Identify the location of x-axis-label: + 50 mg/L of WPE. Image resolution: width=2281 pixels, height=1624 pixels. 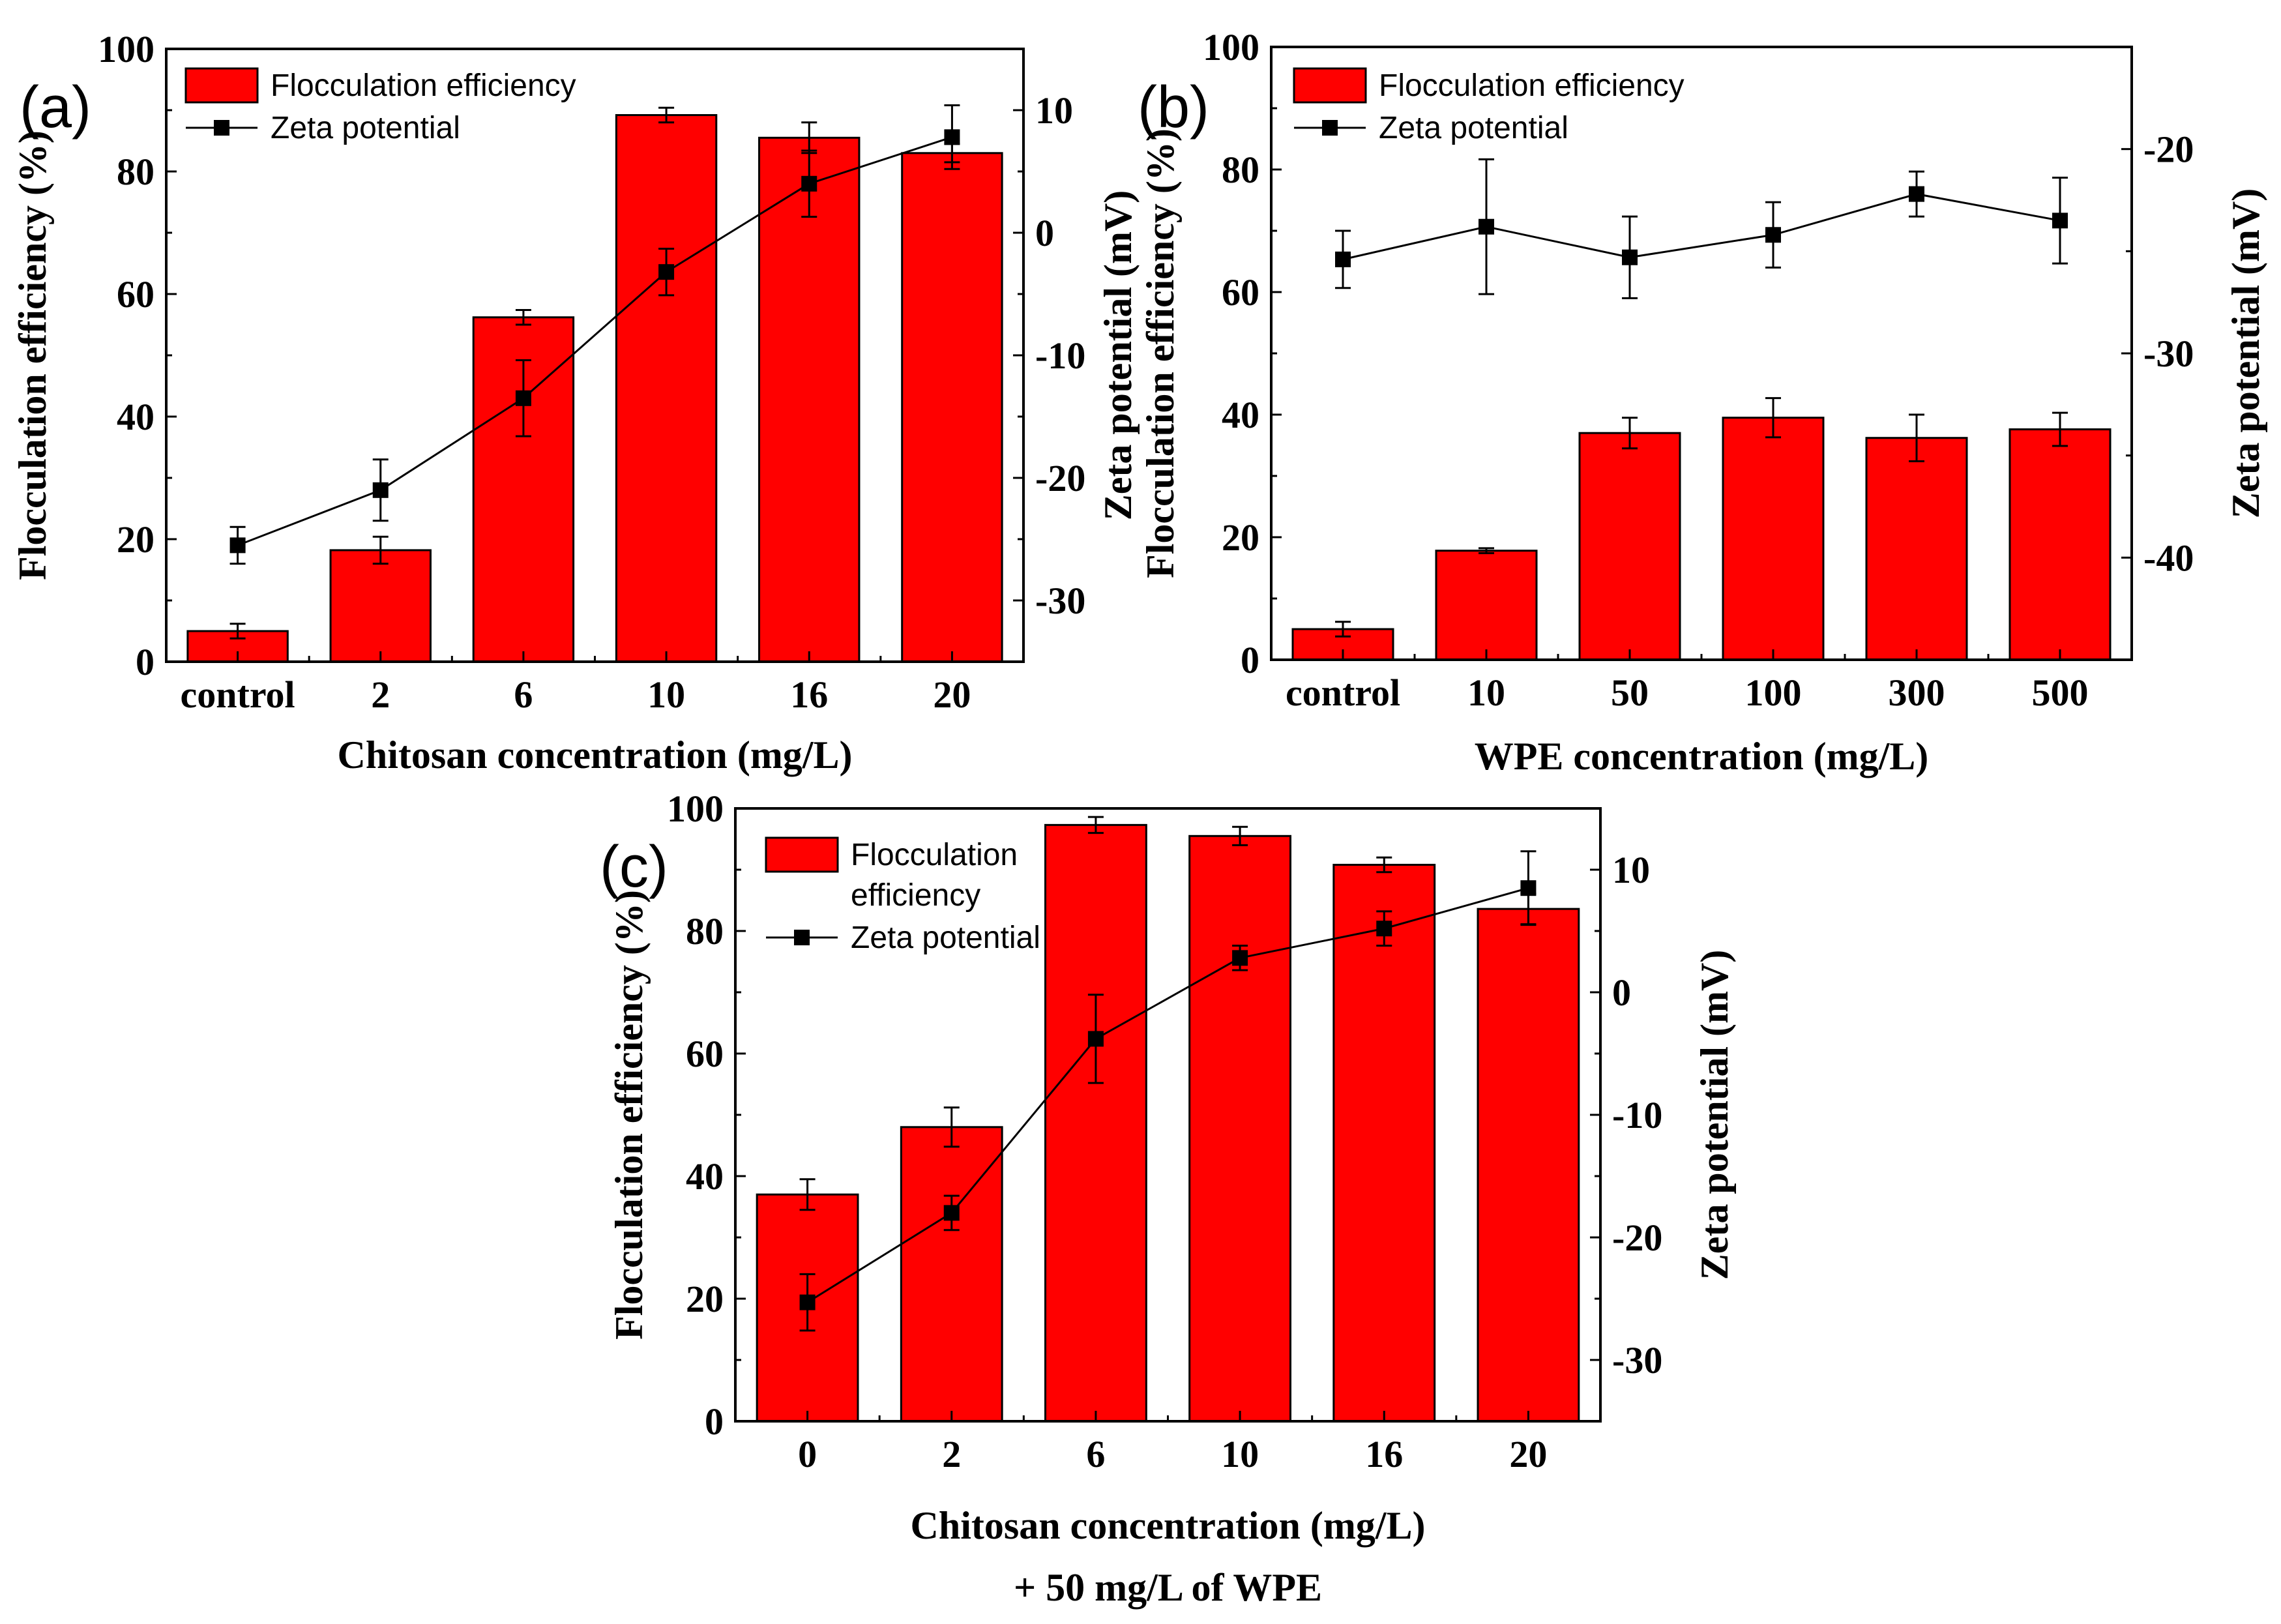
(1168, 1587).